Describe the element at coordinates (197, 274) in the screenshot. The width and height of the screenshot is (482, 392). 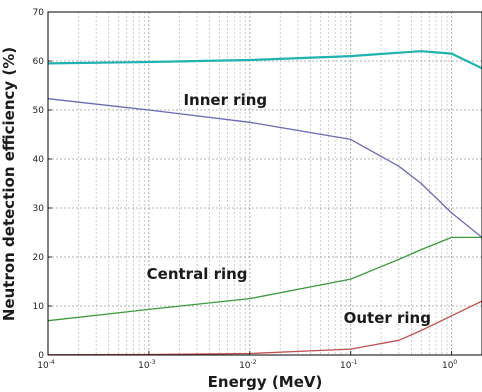
I see `annotation-label: Central ring` at that location.